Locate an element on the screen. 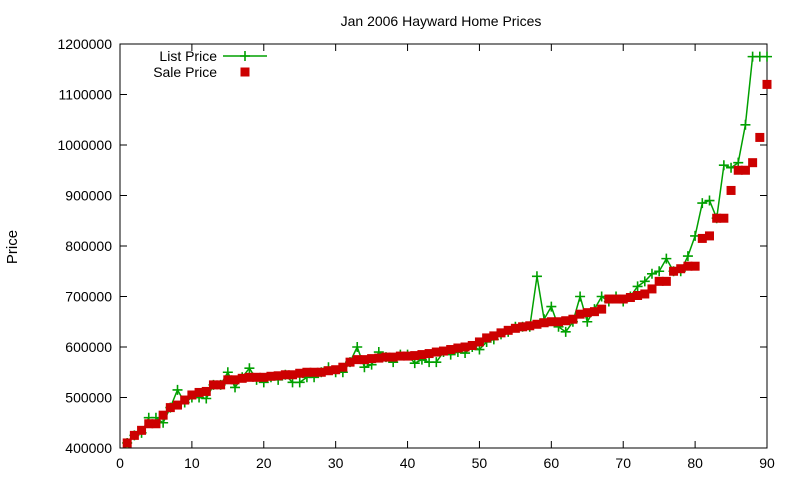 The image size is (800, 480). legend-label: List Price is located at coordinates (188, 56).